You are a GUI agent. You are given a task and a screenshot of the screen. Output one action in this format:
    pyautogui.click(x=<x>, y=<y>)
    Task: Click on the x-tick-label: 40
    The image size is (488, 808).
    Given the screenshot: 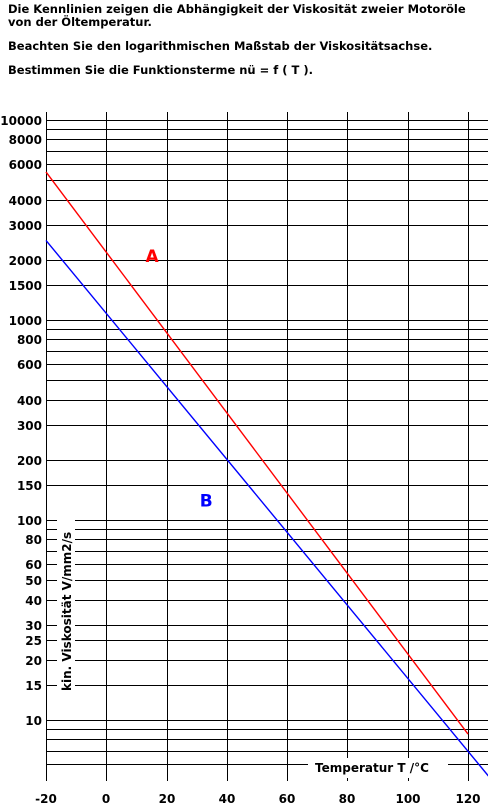 What is the action you would take?
    pyautogui.click(x=227, y=799)
    